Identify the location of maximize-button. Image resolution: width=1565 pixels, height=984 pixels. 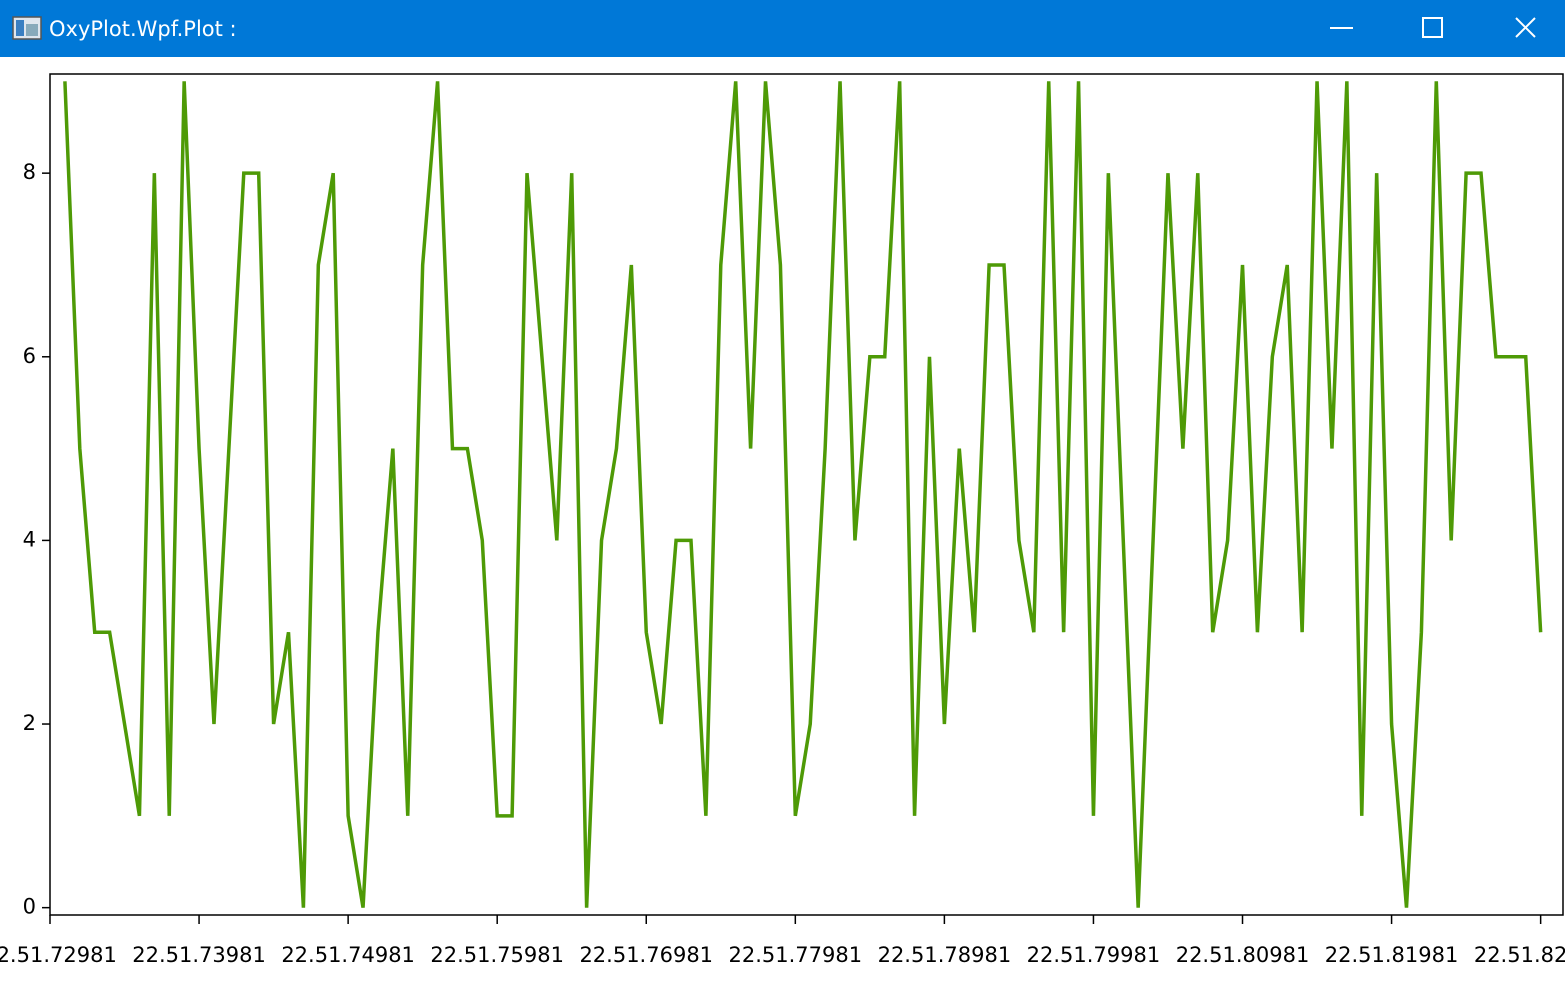
(1432, 27).